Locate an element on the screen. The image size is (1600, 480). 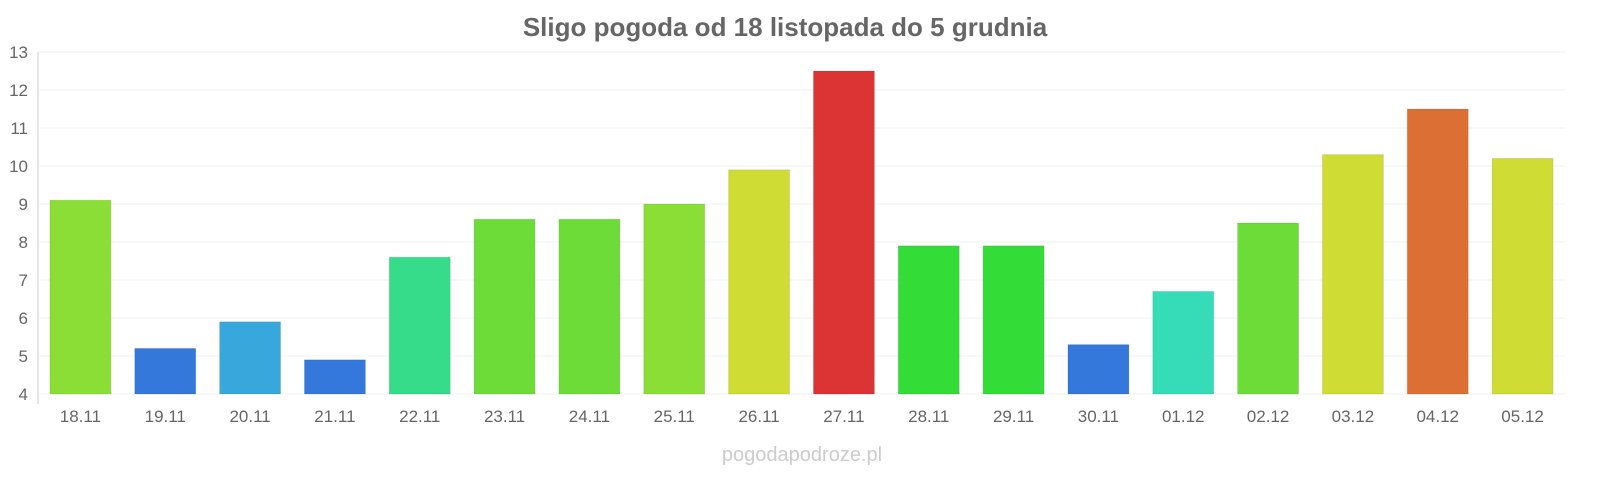
y-tick-label: 12 is located at coordinates (18, 90).